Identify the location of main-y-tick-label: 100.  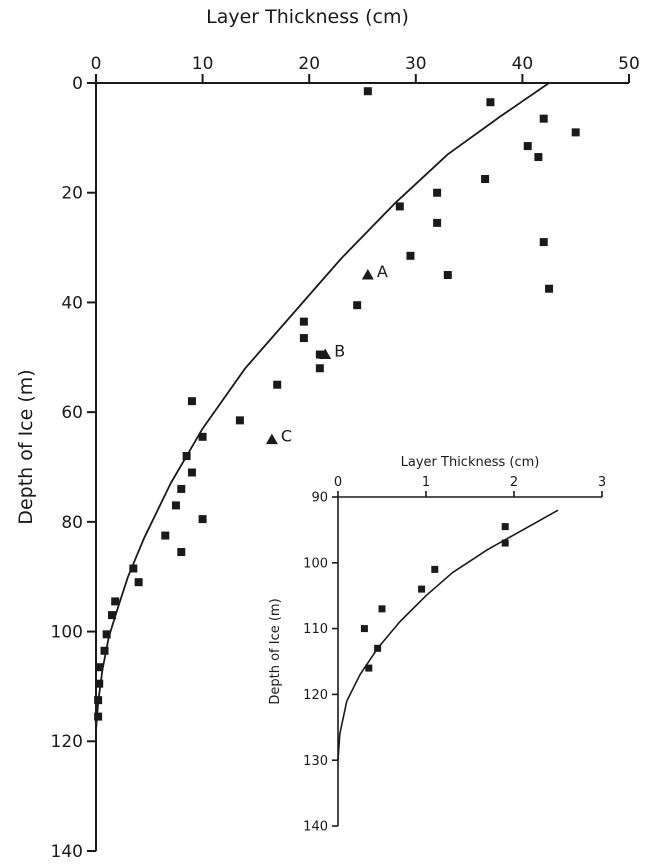
(67, 633).